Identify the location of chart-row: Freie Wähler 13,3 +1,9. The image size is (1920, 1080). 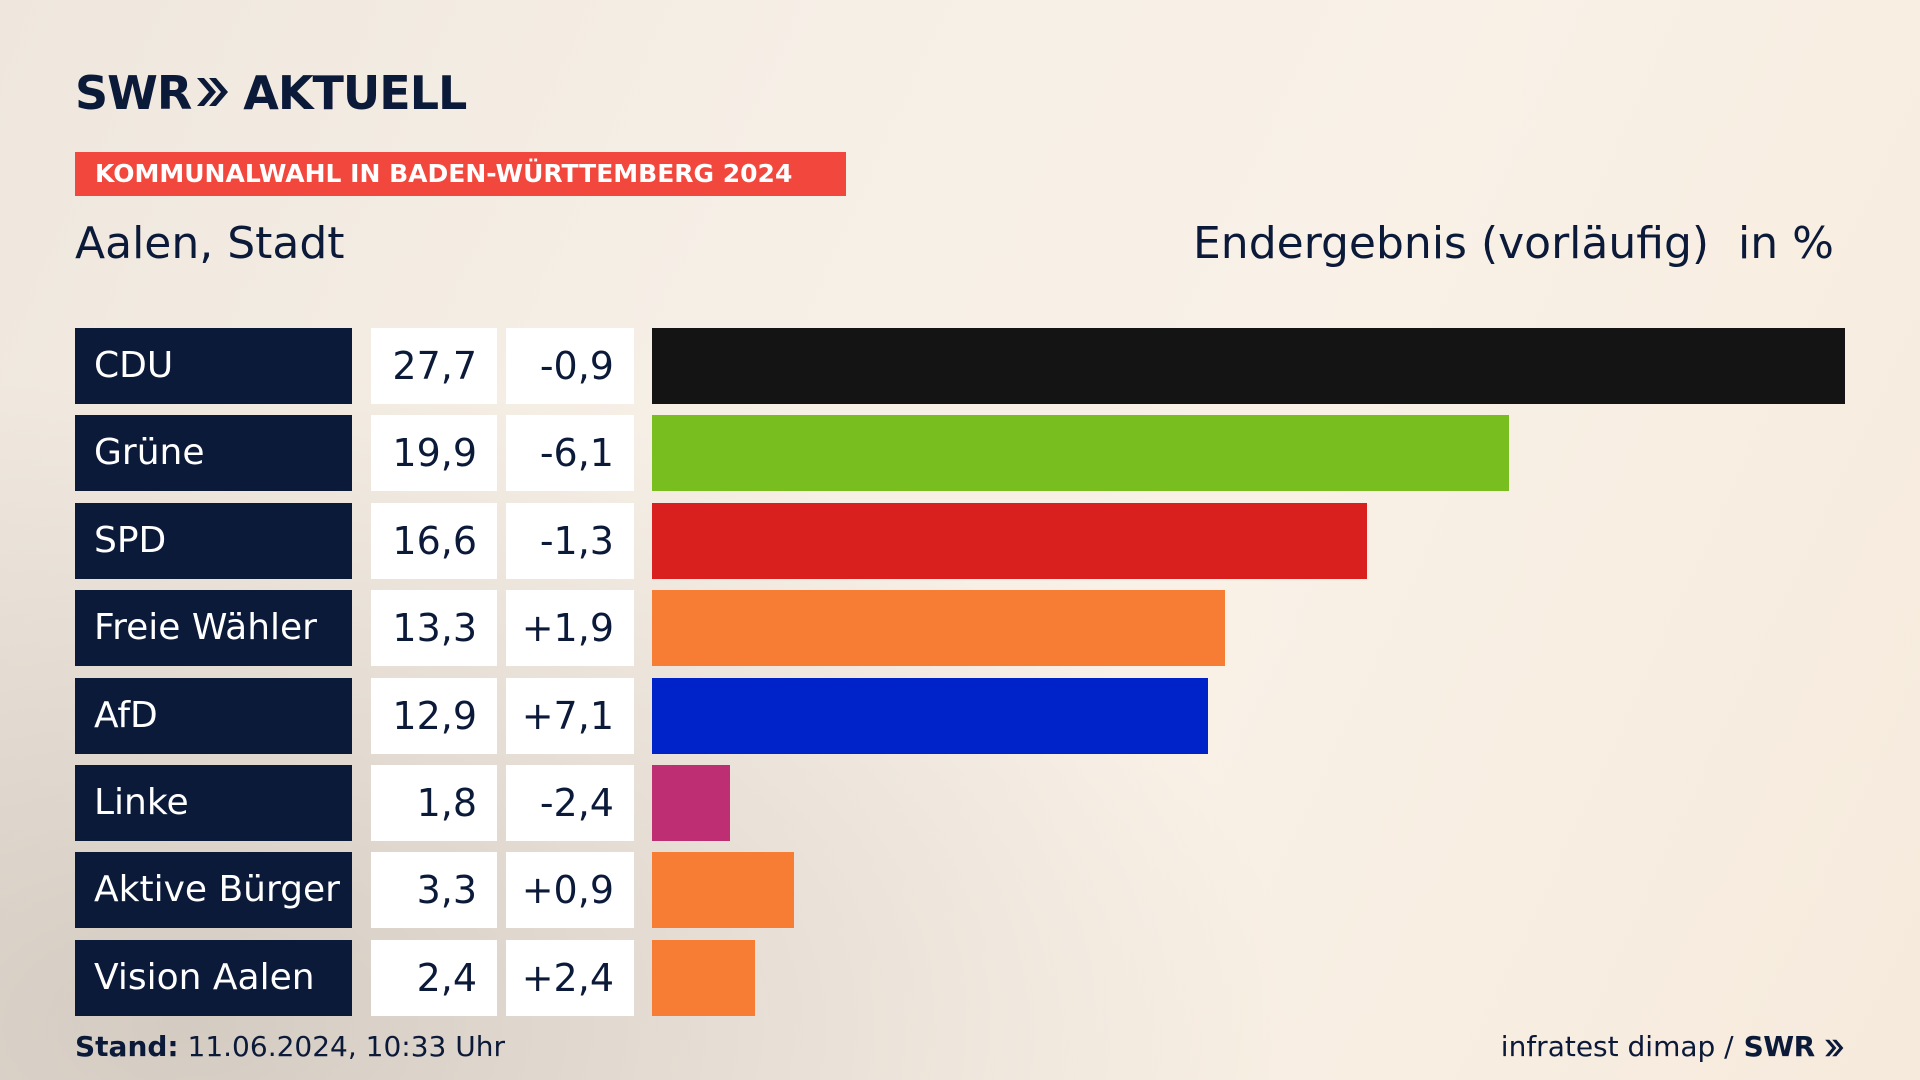
(960, 628).